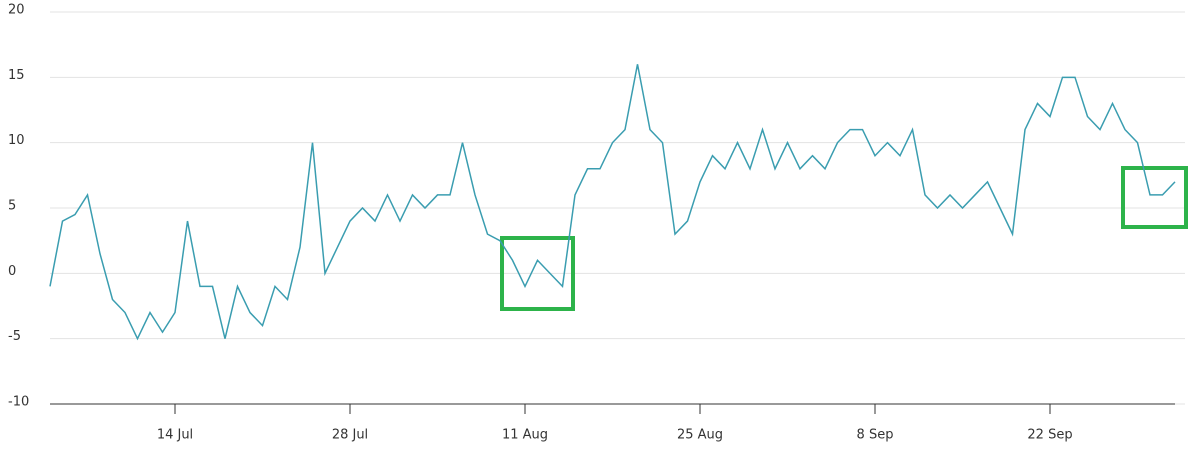 The width and height of the screenshot is (1189, 459). What do you see at coordinates (18, 402) in the screenshot?
I see `y-tick-label: -10` at bounding box center [18, 402].